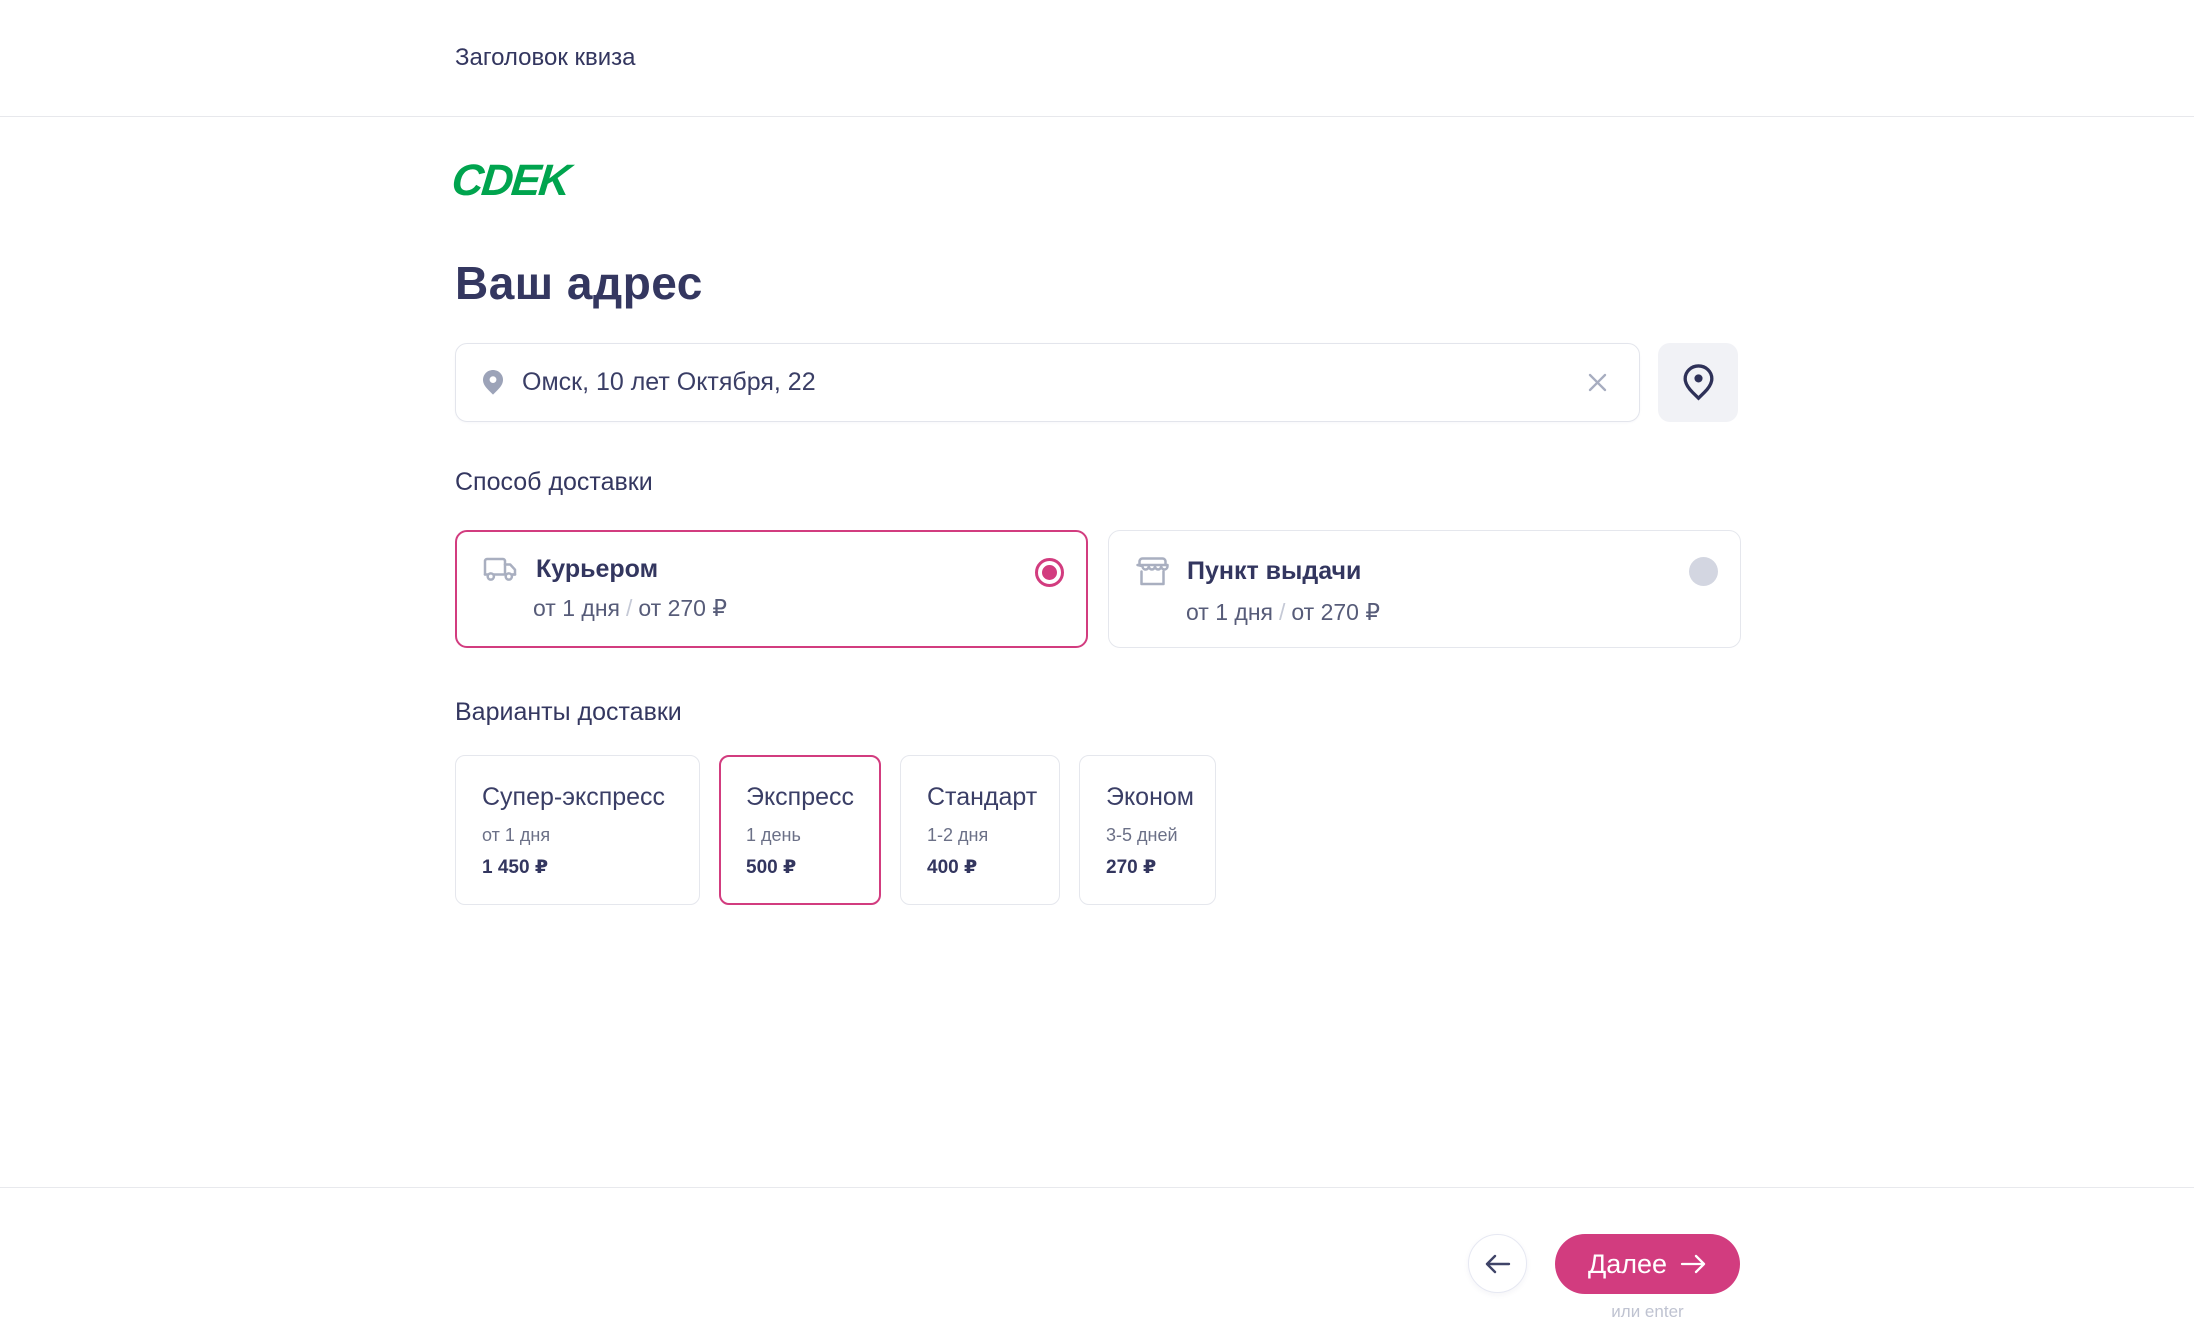 This screenshot has height=1340, width=2194. Describe the element at coordinates (958, 835) in the screenshot. I see `variant-time: 1-2 дня` at that location.